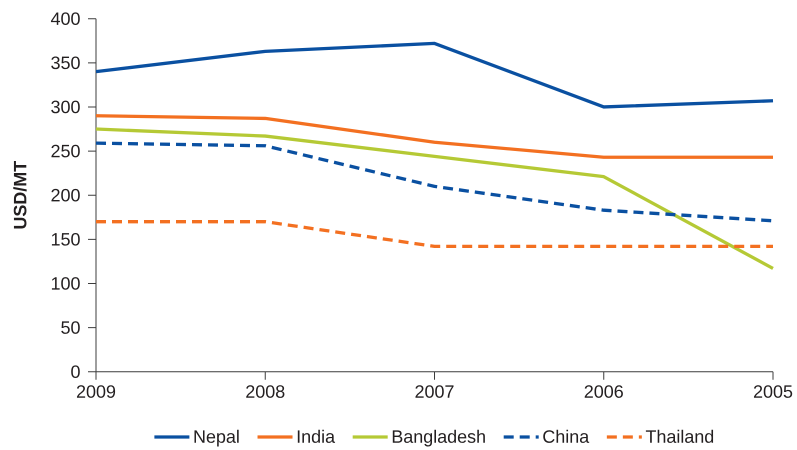 The height and width of the screenshot is (450, 797). What do you see at coordinates (566, 436) in the screenshot?
I see `legend-label: China` at bounding box center [566, 436].